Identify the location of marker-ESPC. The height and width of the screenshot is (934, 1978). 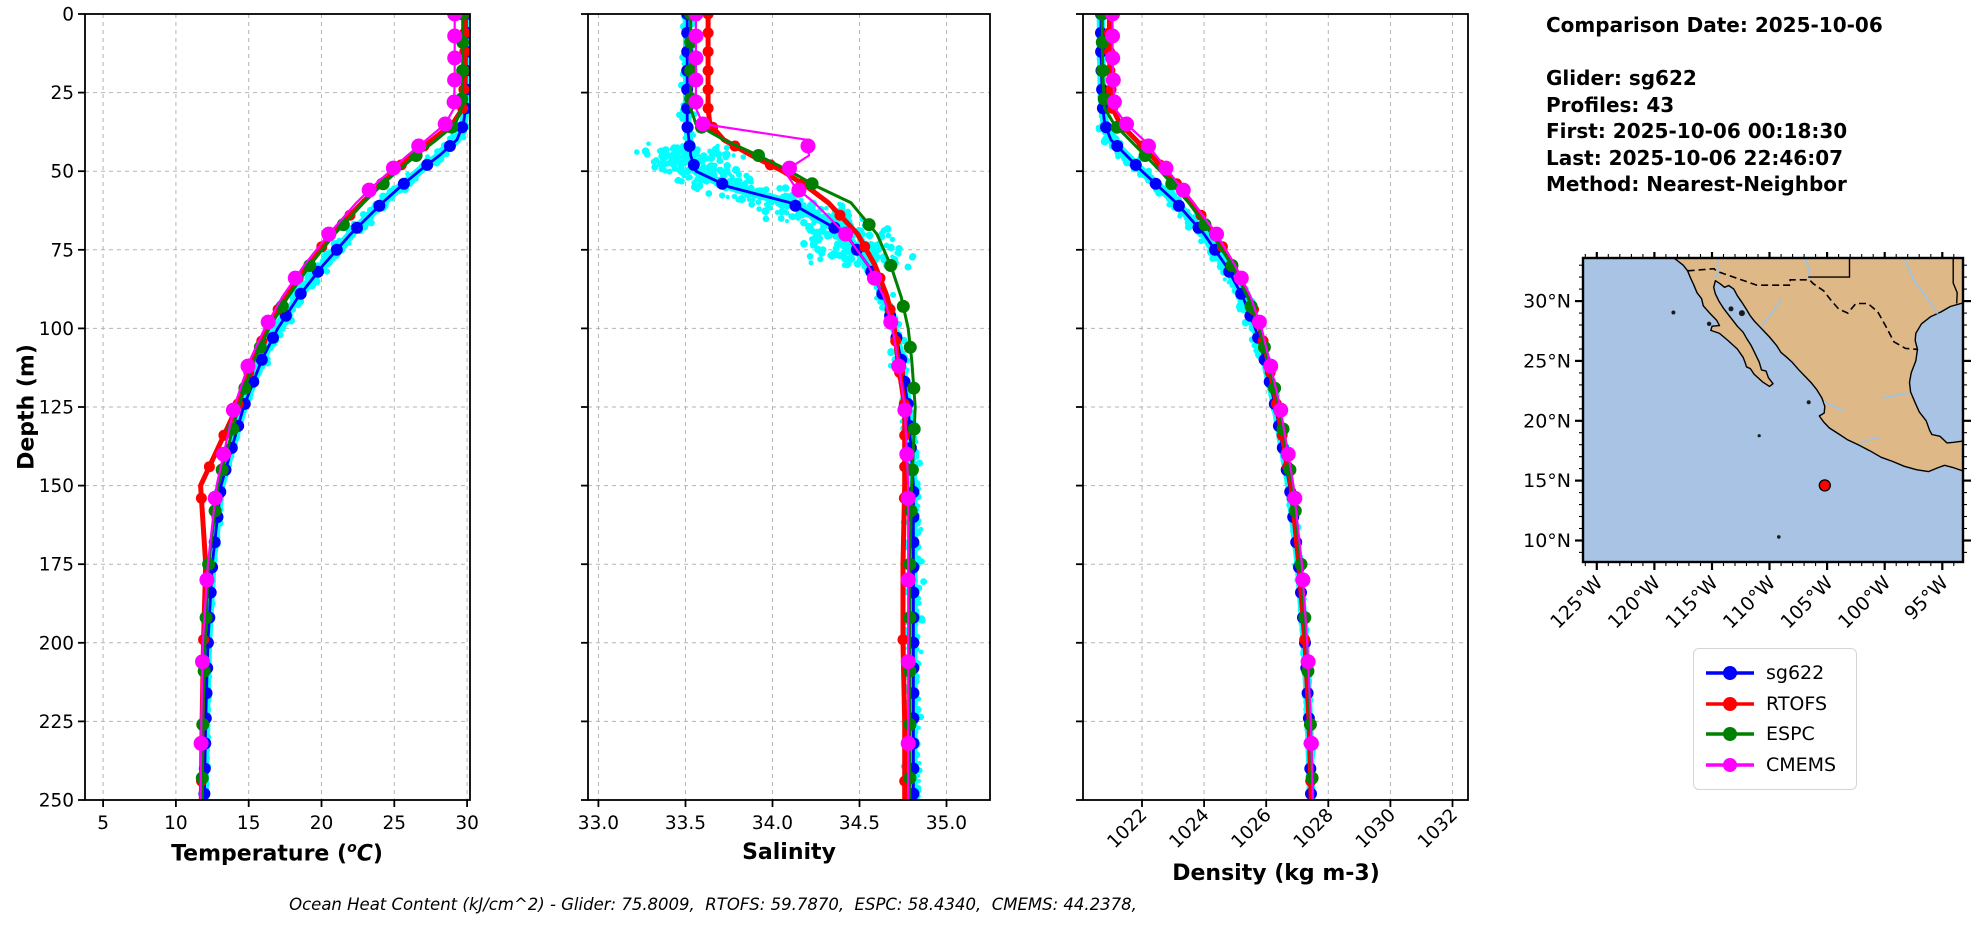
(202, 778).